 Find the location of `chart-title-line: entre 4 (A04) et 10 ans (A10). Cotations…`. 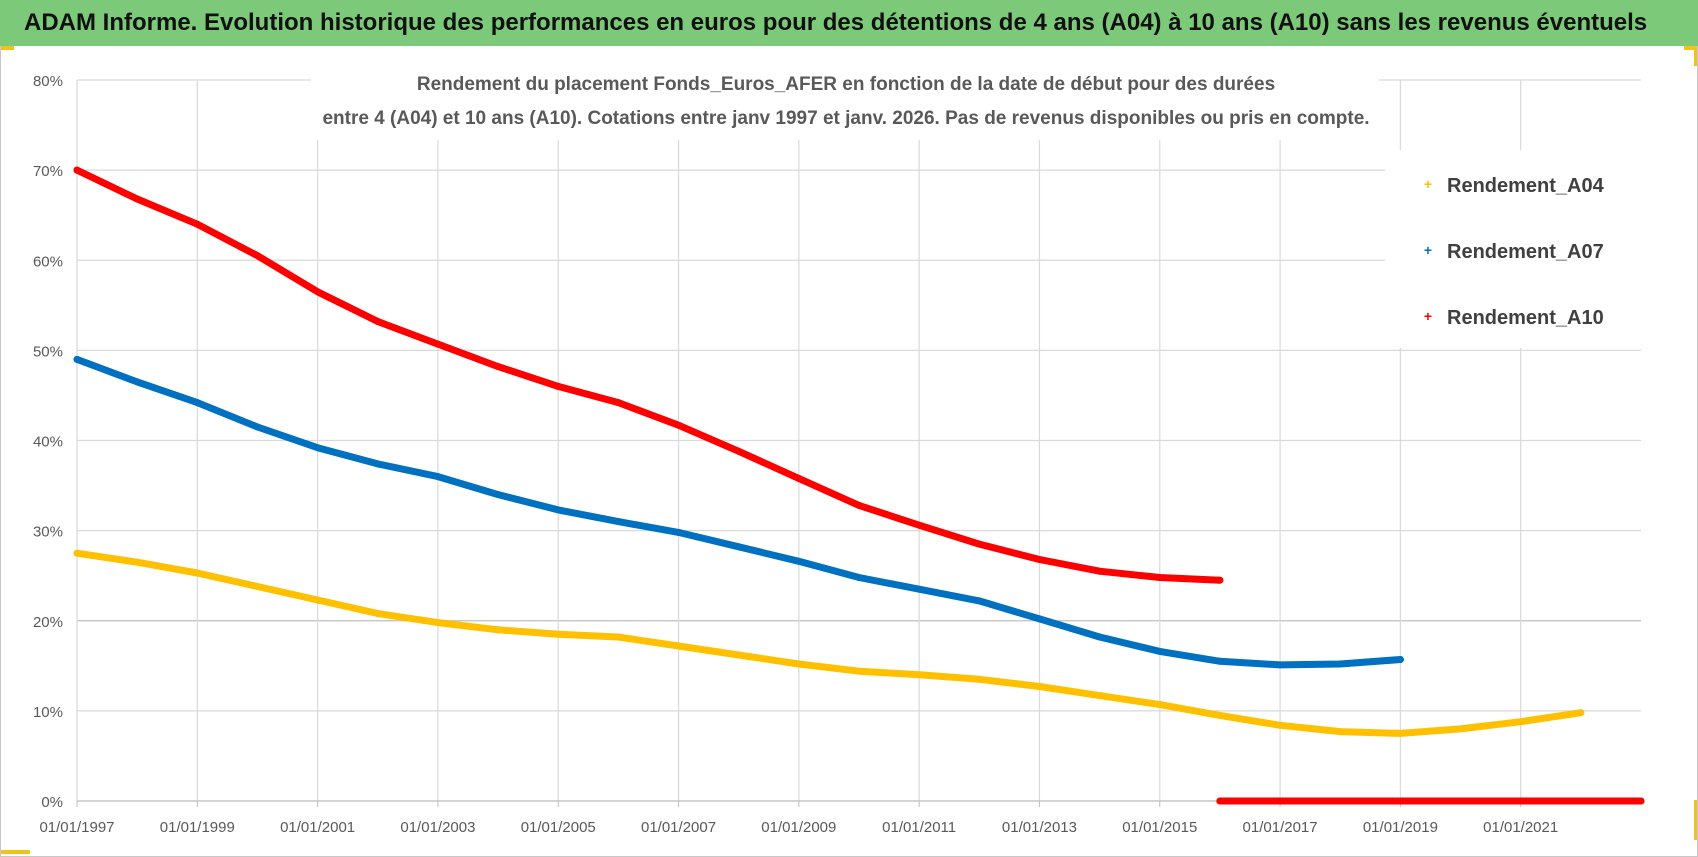

chart-title-line: entre 4 (A04) et 10 ans (A10). Cotations… is located at coordinates (845, 118).